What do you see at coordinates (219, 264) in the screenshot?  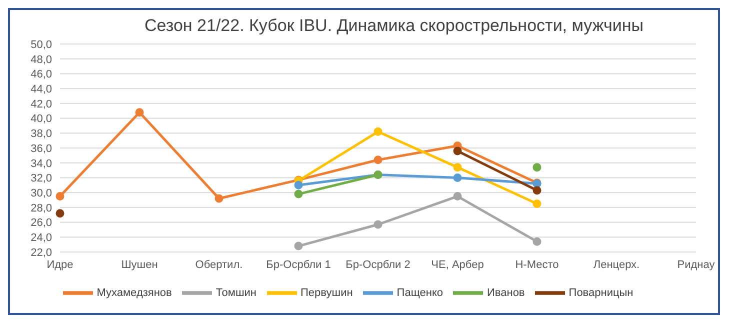 I see `x-tick-label: Обертил.` at bounding box center [219, 264].